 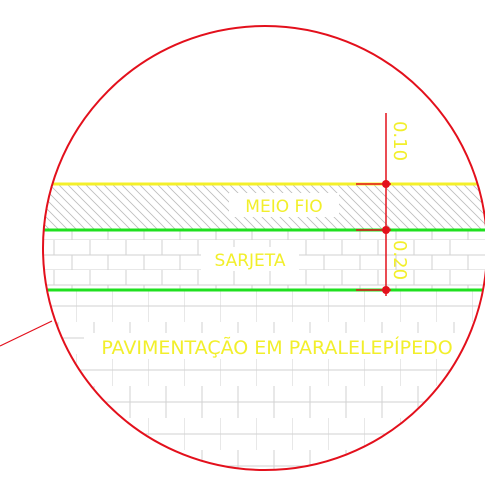 What do you see at coordinates (399, 141) in the screenshot?
I see `dimension-label-top: 0.10` at bounding box center [399, 141].